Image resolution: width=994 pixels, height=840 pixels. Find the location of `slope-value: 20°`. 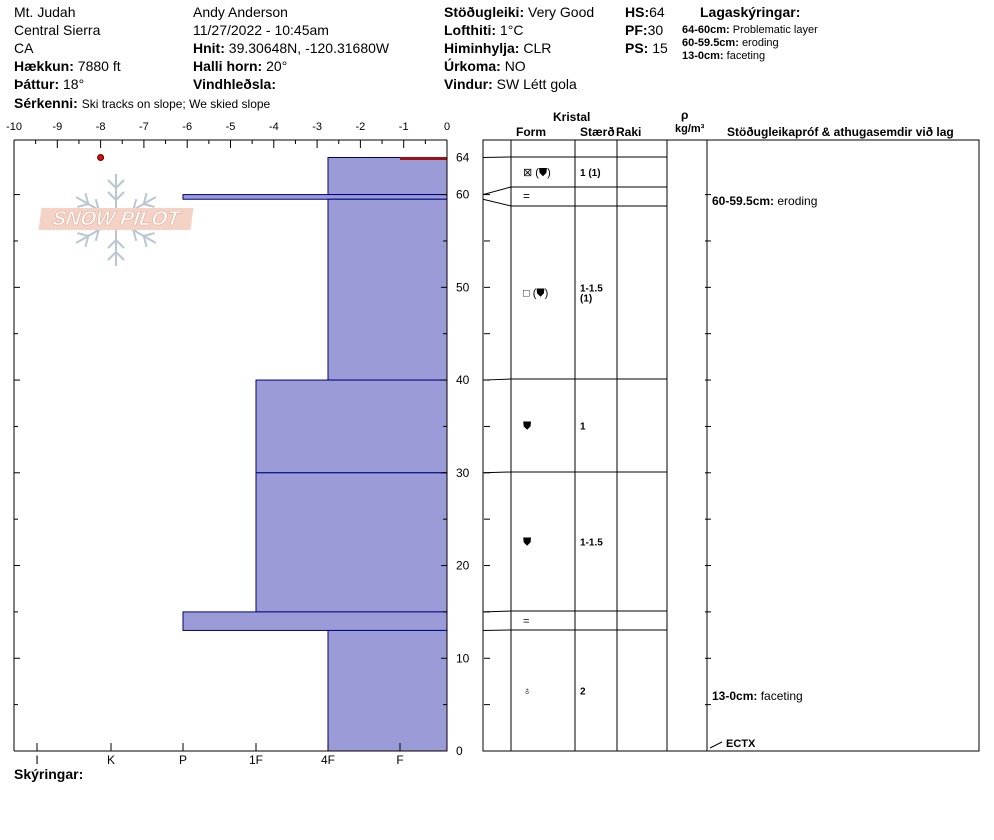

slope-value: 20° is located at coordinates (277, 66).